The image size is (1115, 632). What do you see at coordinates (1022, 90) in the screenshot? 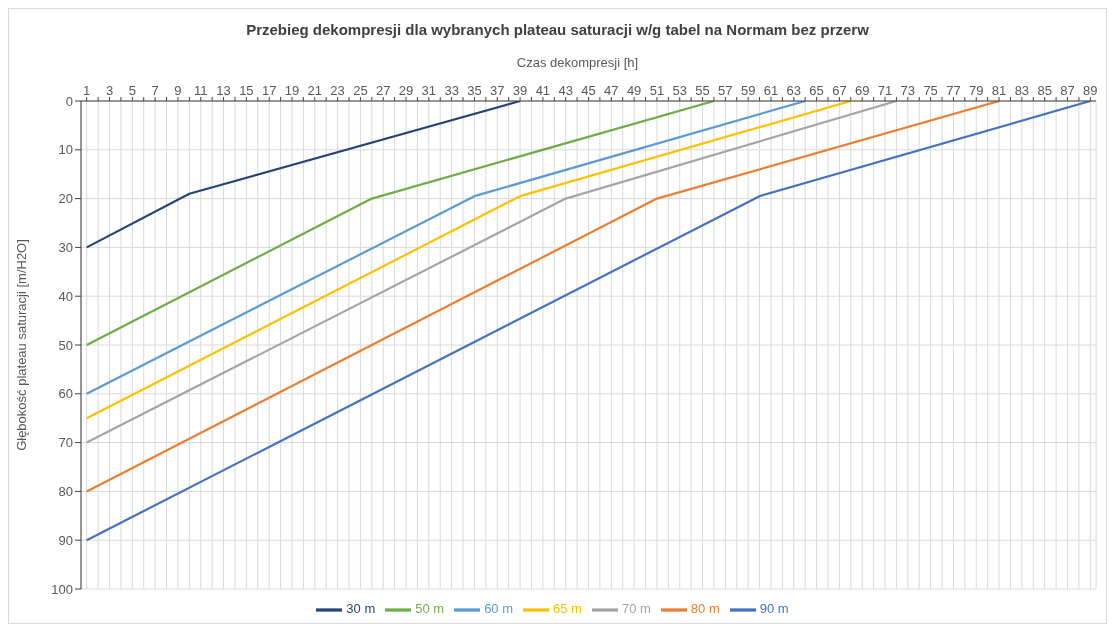
I see `x-tick-label: 83` at bounding box center [1022, 90].